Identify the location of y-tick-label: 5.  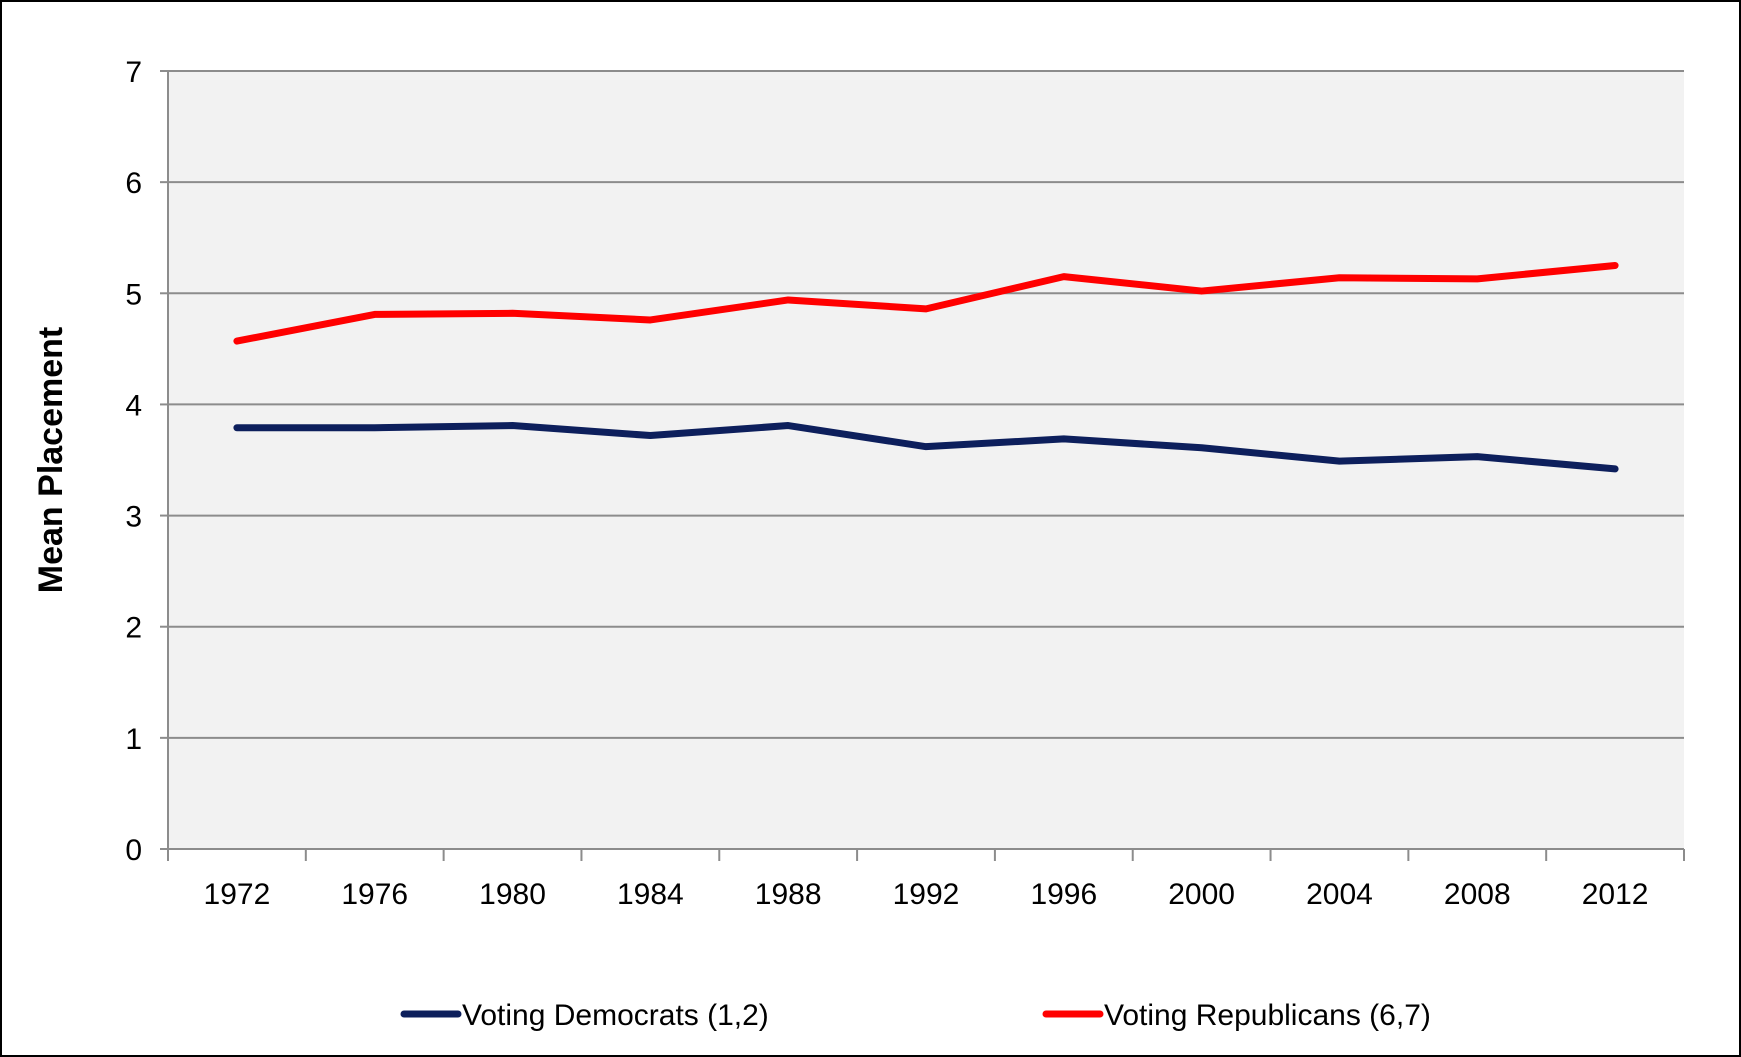
(133, 294).